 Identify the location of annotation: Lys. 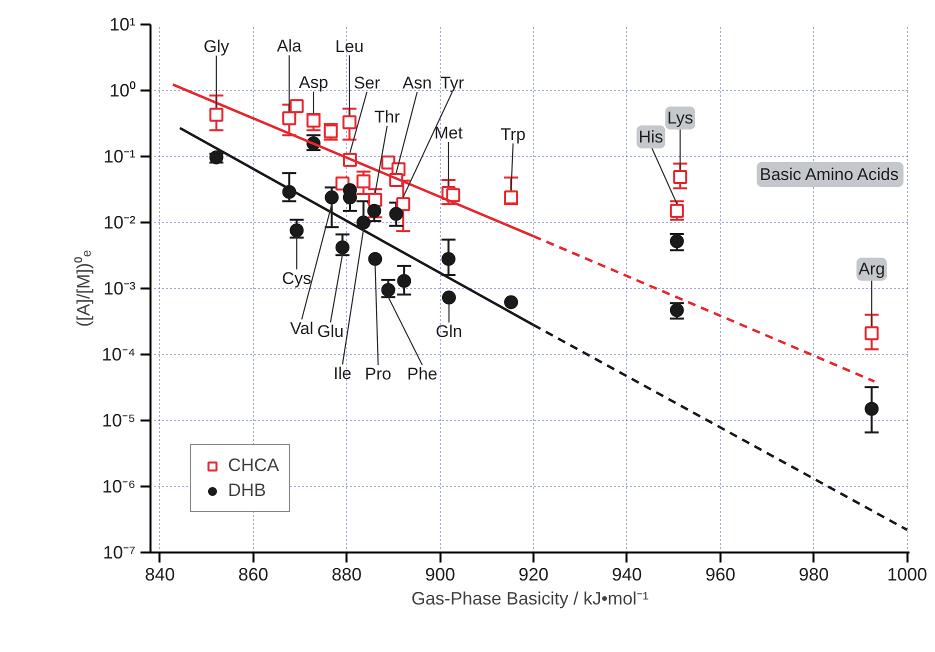
(680, 118).